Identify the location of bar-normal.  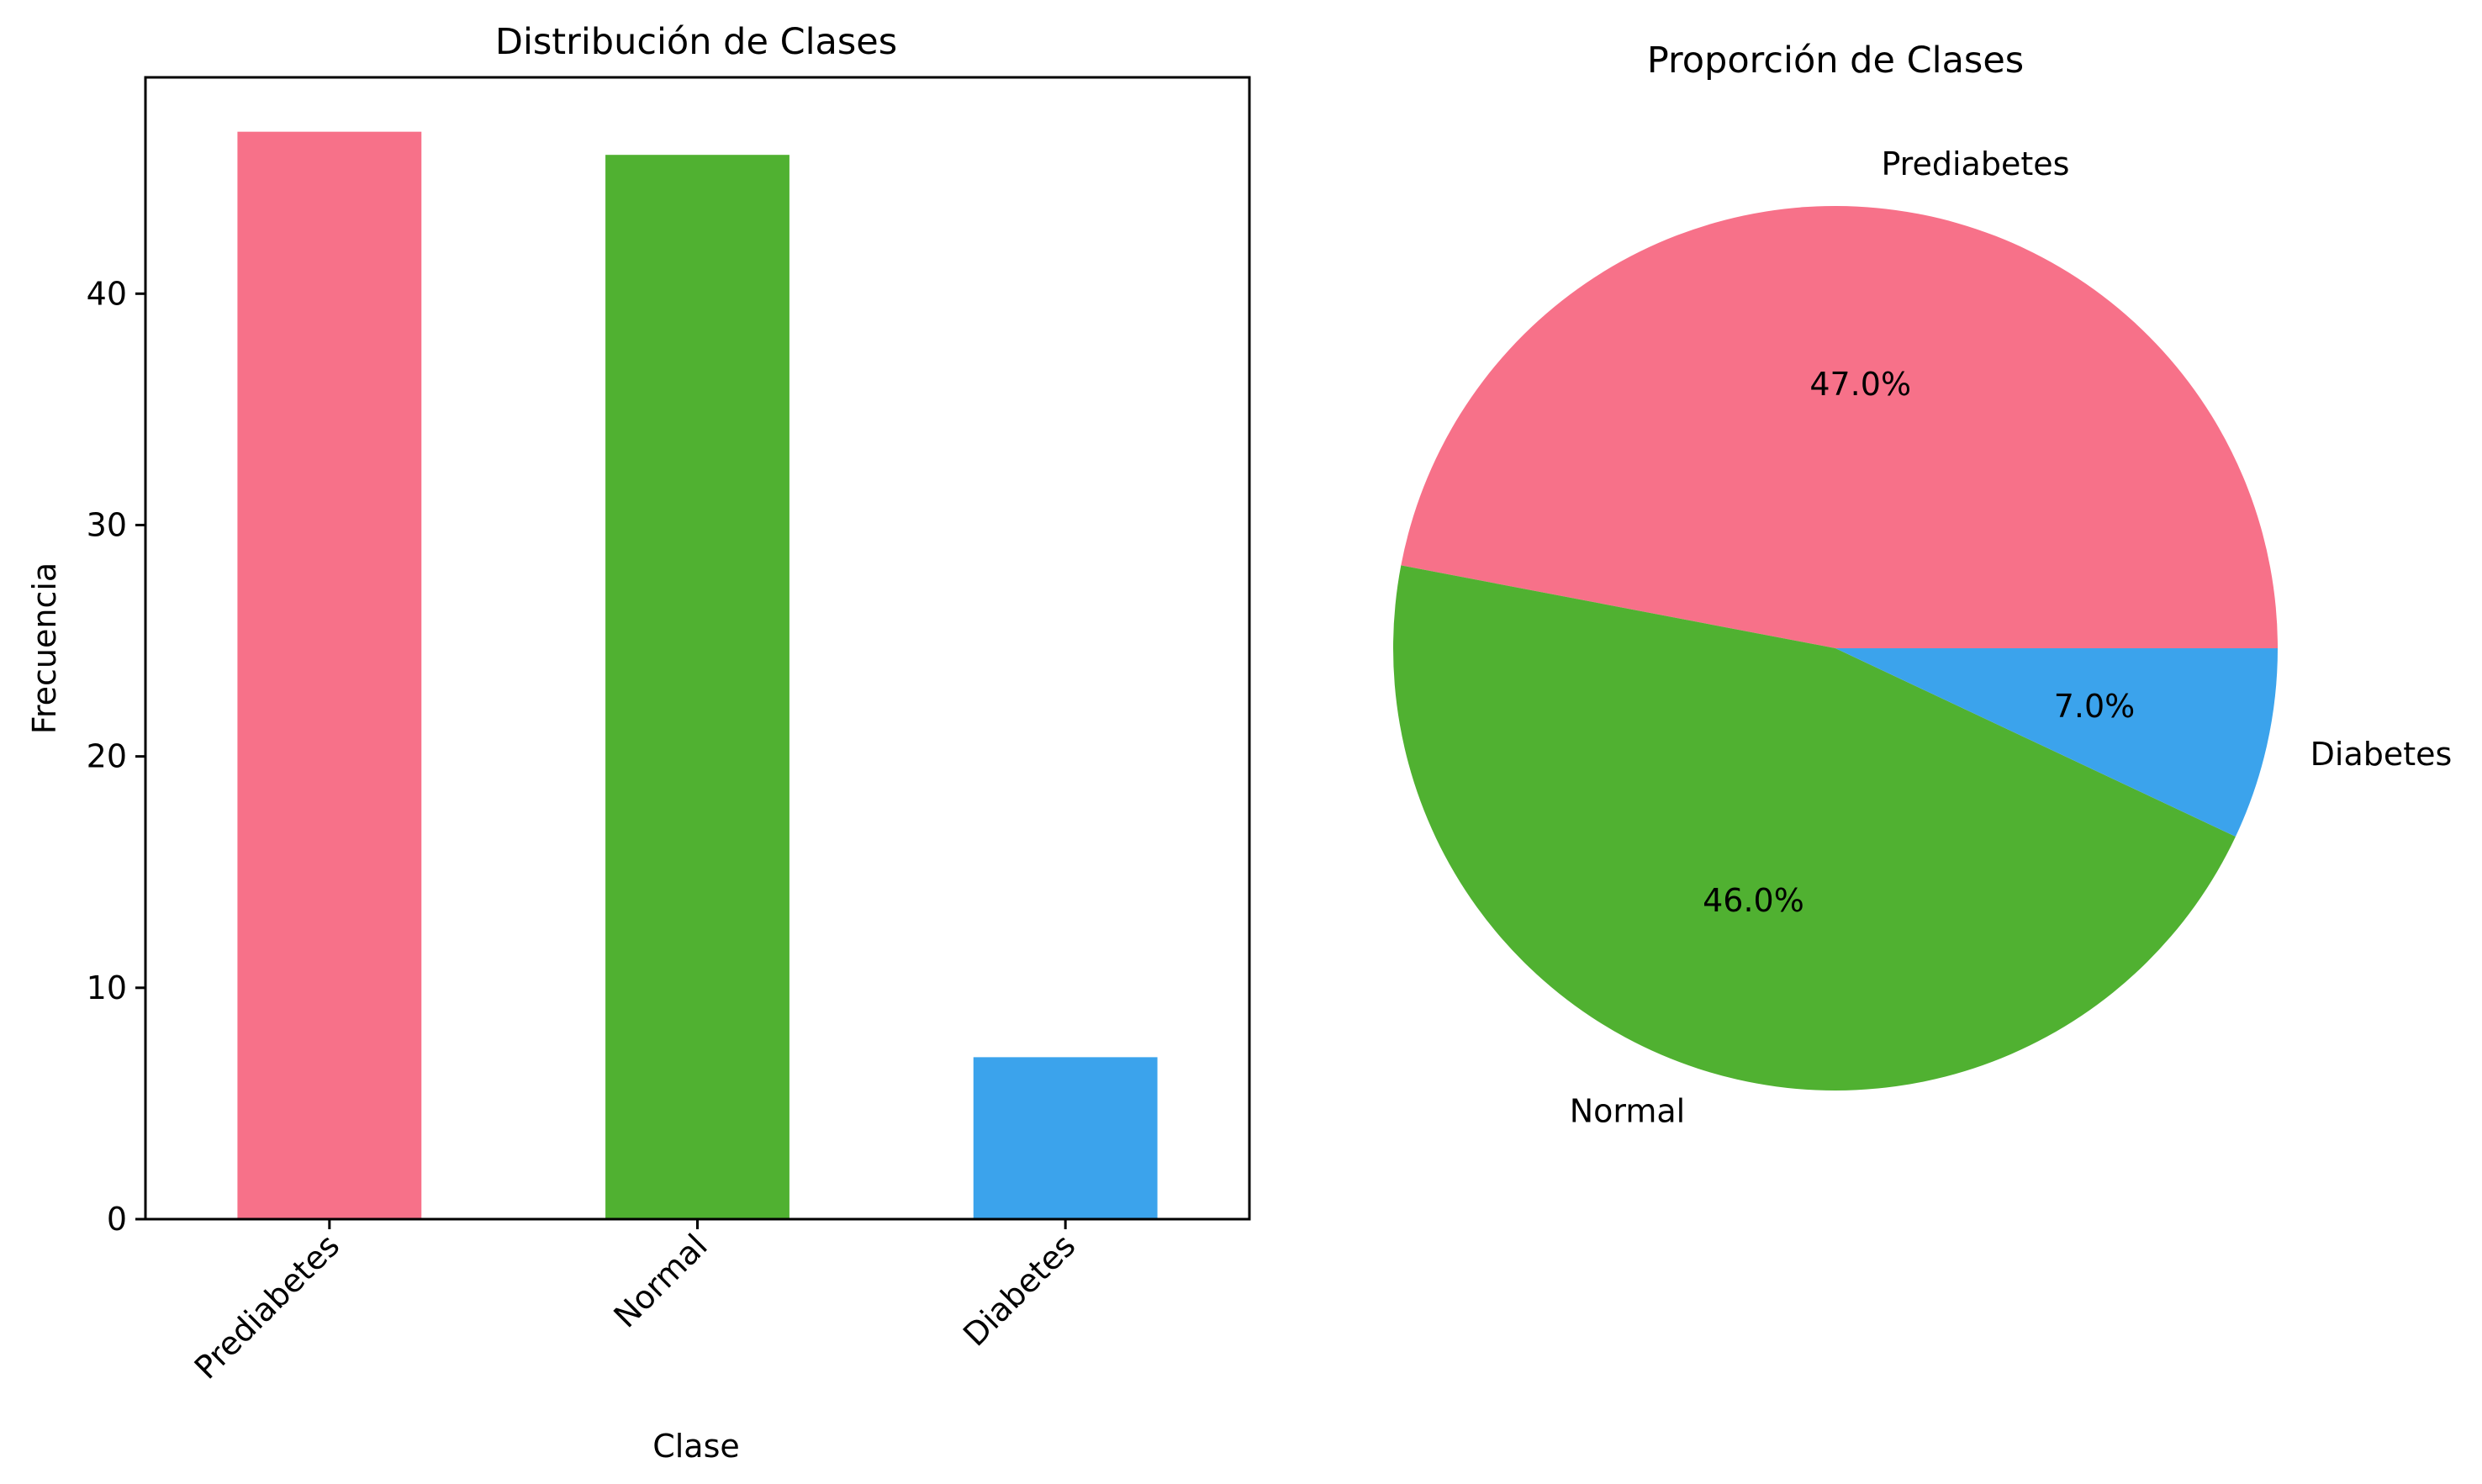
(697, 687).